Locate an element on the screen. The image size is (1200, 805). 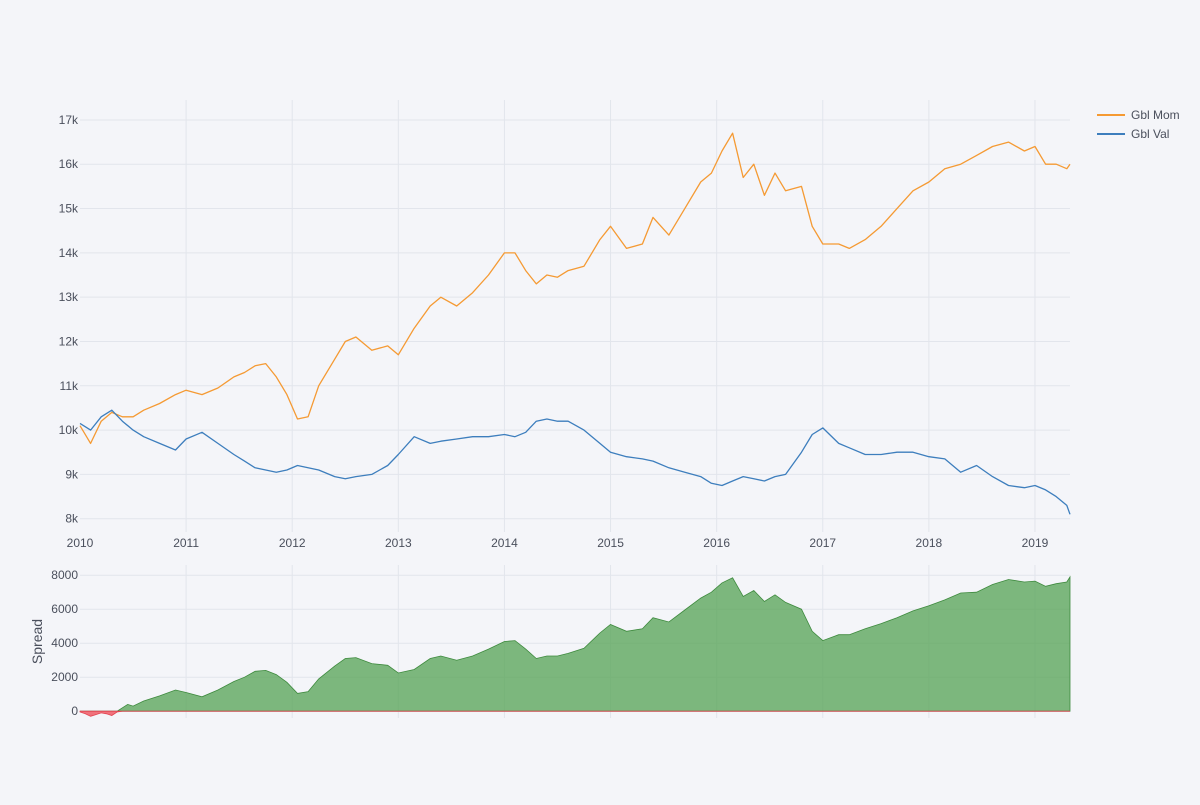
sub-y-tick-label-0: 0 is located at coordinates (74, 711).